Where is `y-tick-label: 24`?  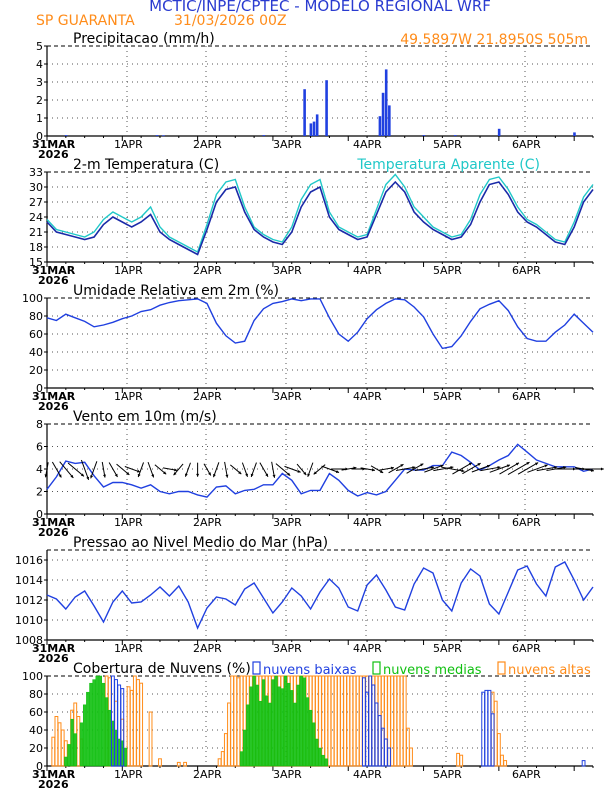
y-tick-label: 24 is located at coordinates (36, 217).